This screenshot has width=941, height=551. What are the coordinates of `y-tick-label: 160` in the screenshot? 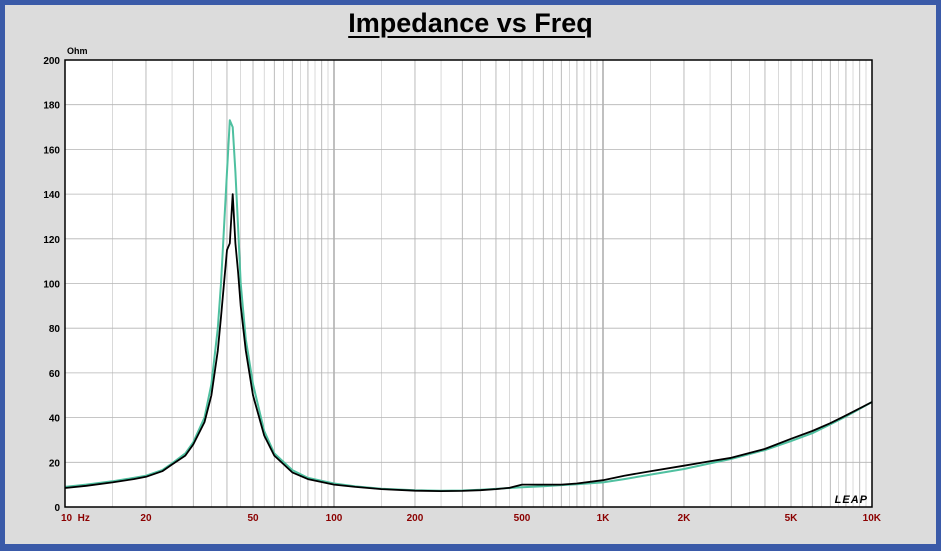 It's located at (51, 150).